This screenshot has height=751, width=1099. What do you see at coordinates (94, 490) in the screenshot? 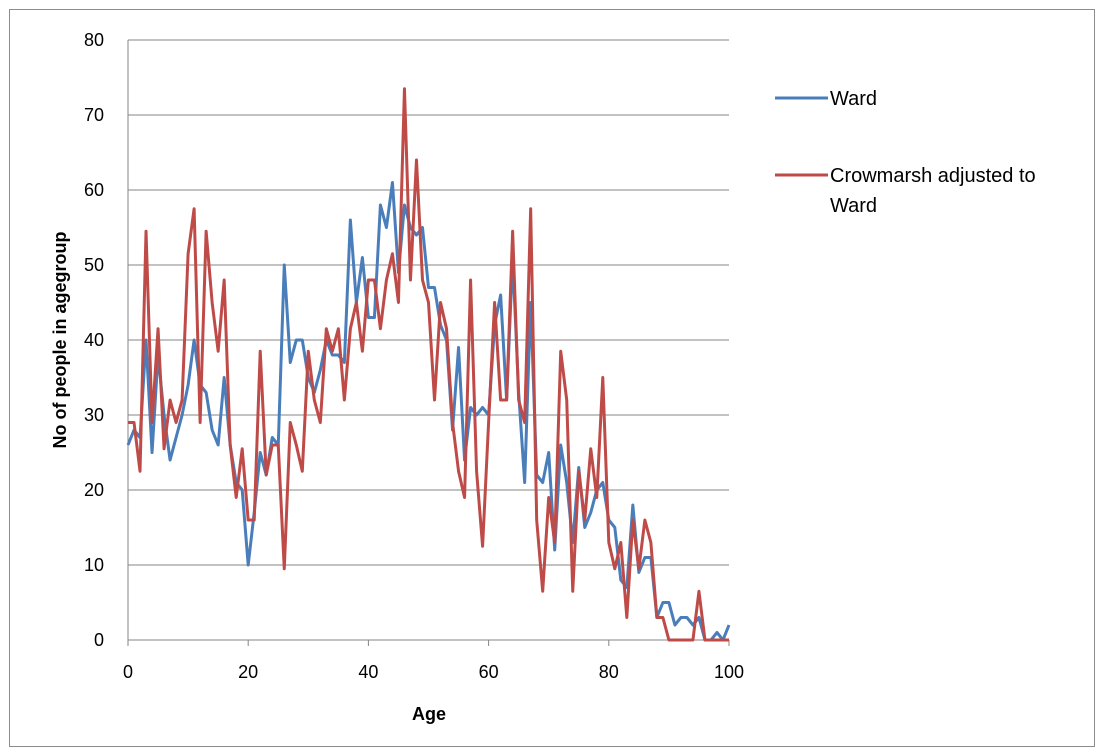
I see `y-tick-label: 20` at bounding box center [94, 490].